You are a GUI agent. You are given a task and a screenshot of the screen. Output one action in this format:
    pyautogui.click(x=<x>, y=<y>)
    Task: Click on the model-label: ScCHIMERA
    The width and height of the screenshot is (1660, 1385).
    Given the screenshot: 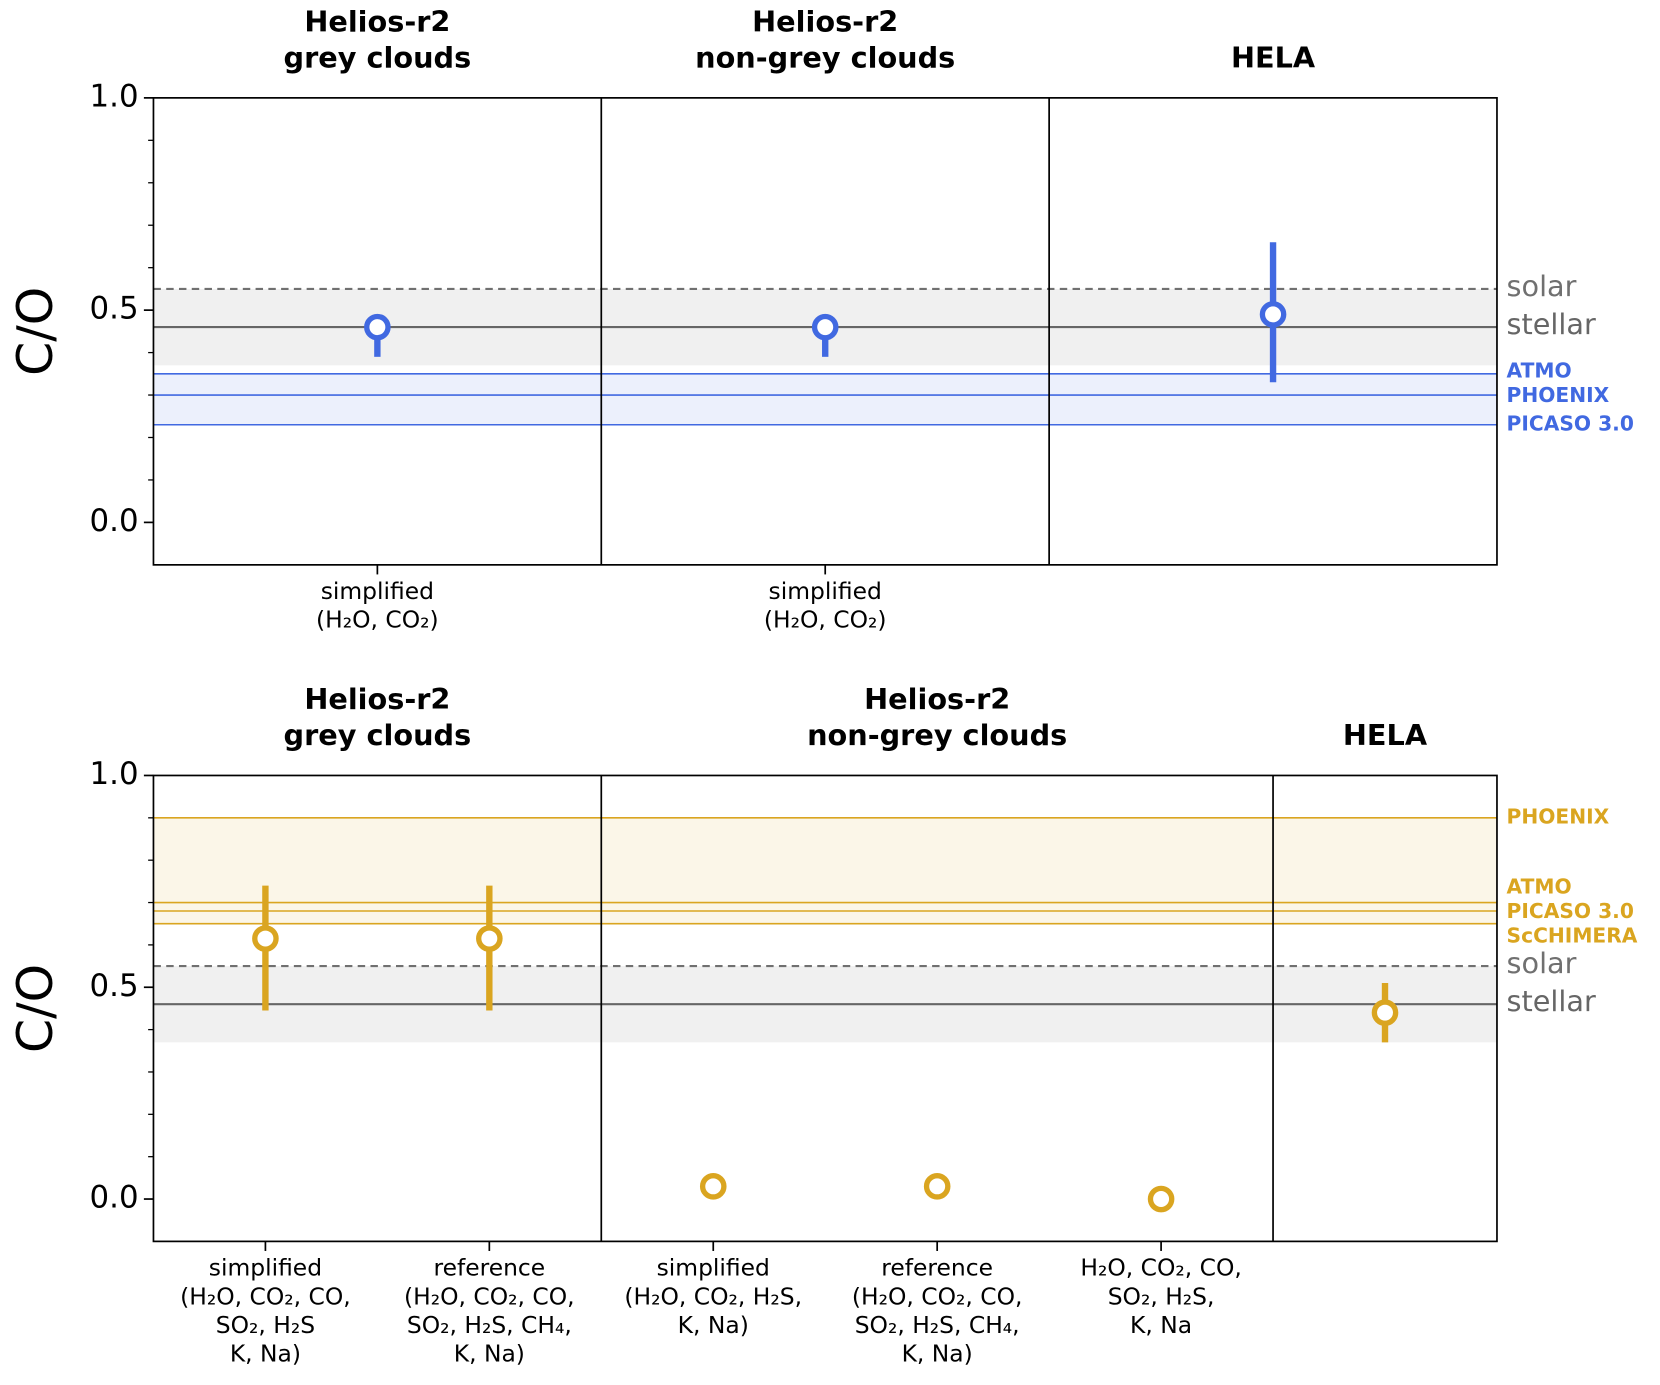 What is the action you would take?
    pyautogui.click(x=1572, y=935)
    